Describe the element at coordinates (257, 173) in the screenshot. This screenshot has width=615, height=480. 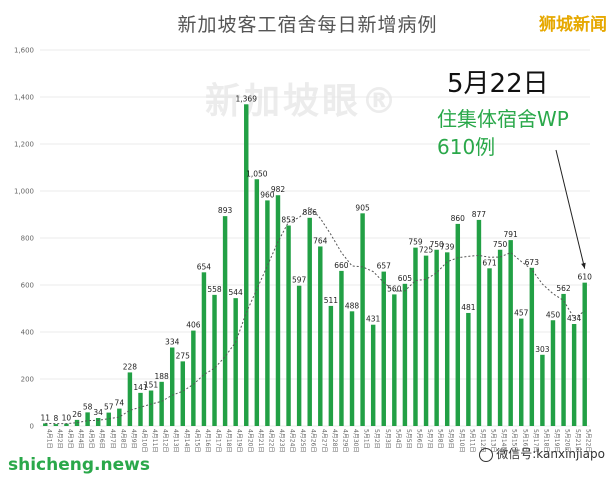
I see `data-label: 1,050` at that location.